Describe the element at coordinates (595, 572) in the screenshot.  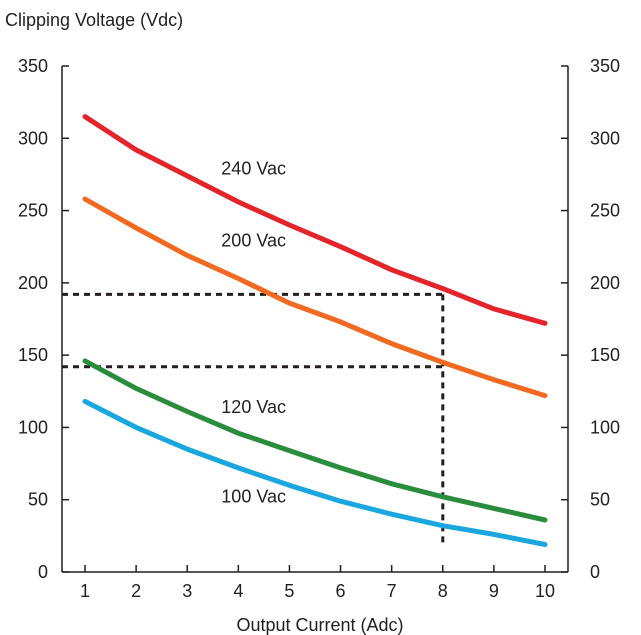
I see `y-tick-label-right: 0` at that location.